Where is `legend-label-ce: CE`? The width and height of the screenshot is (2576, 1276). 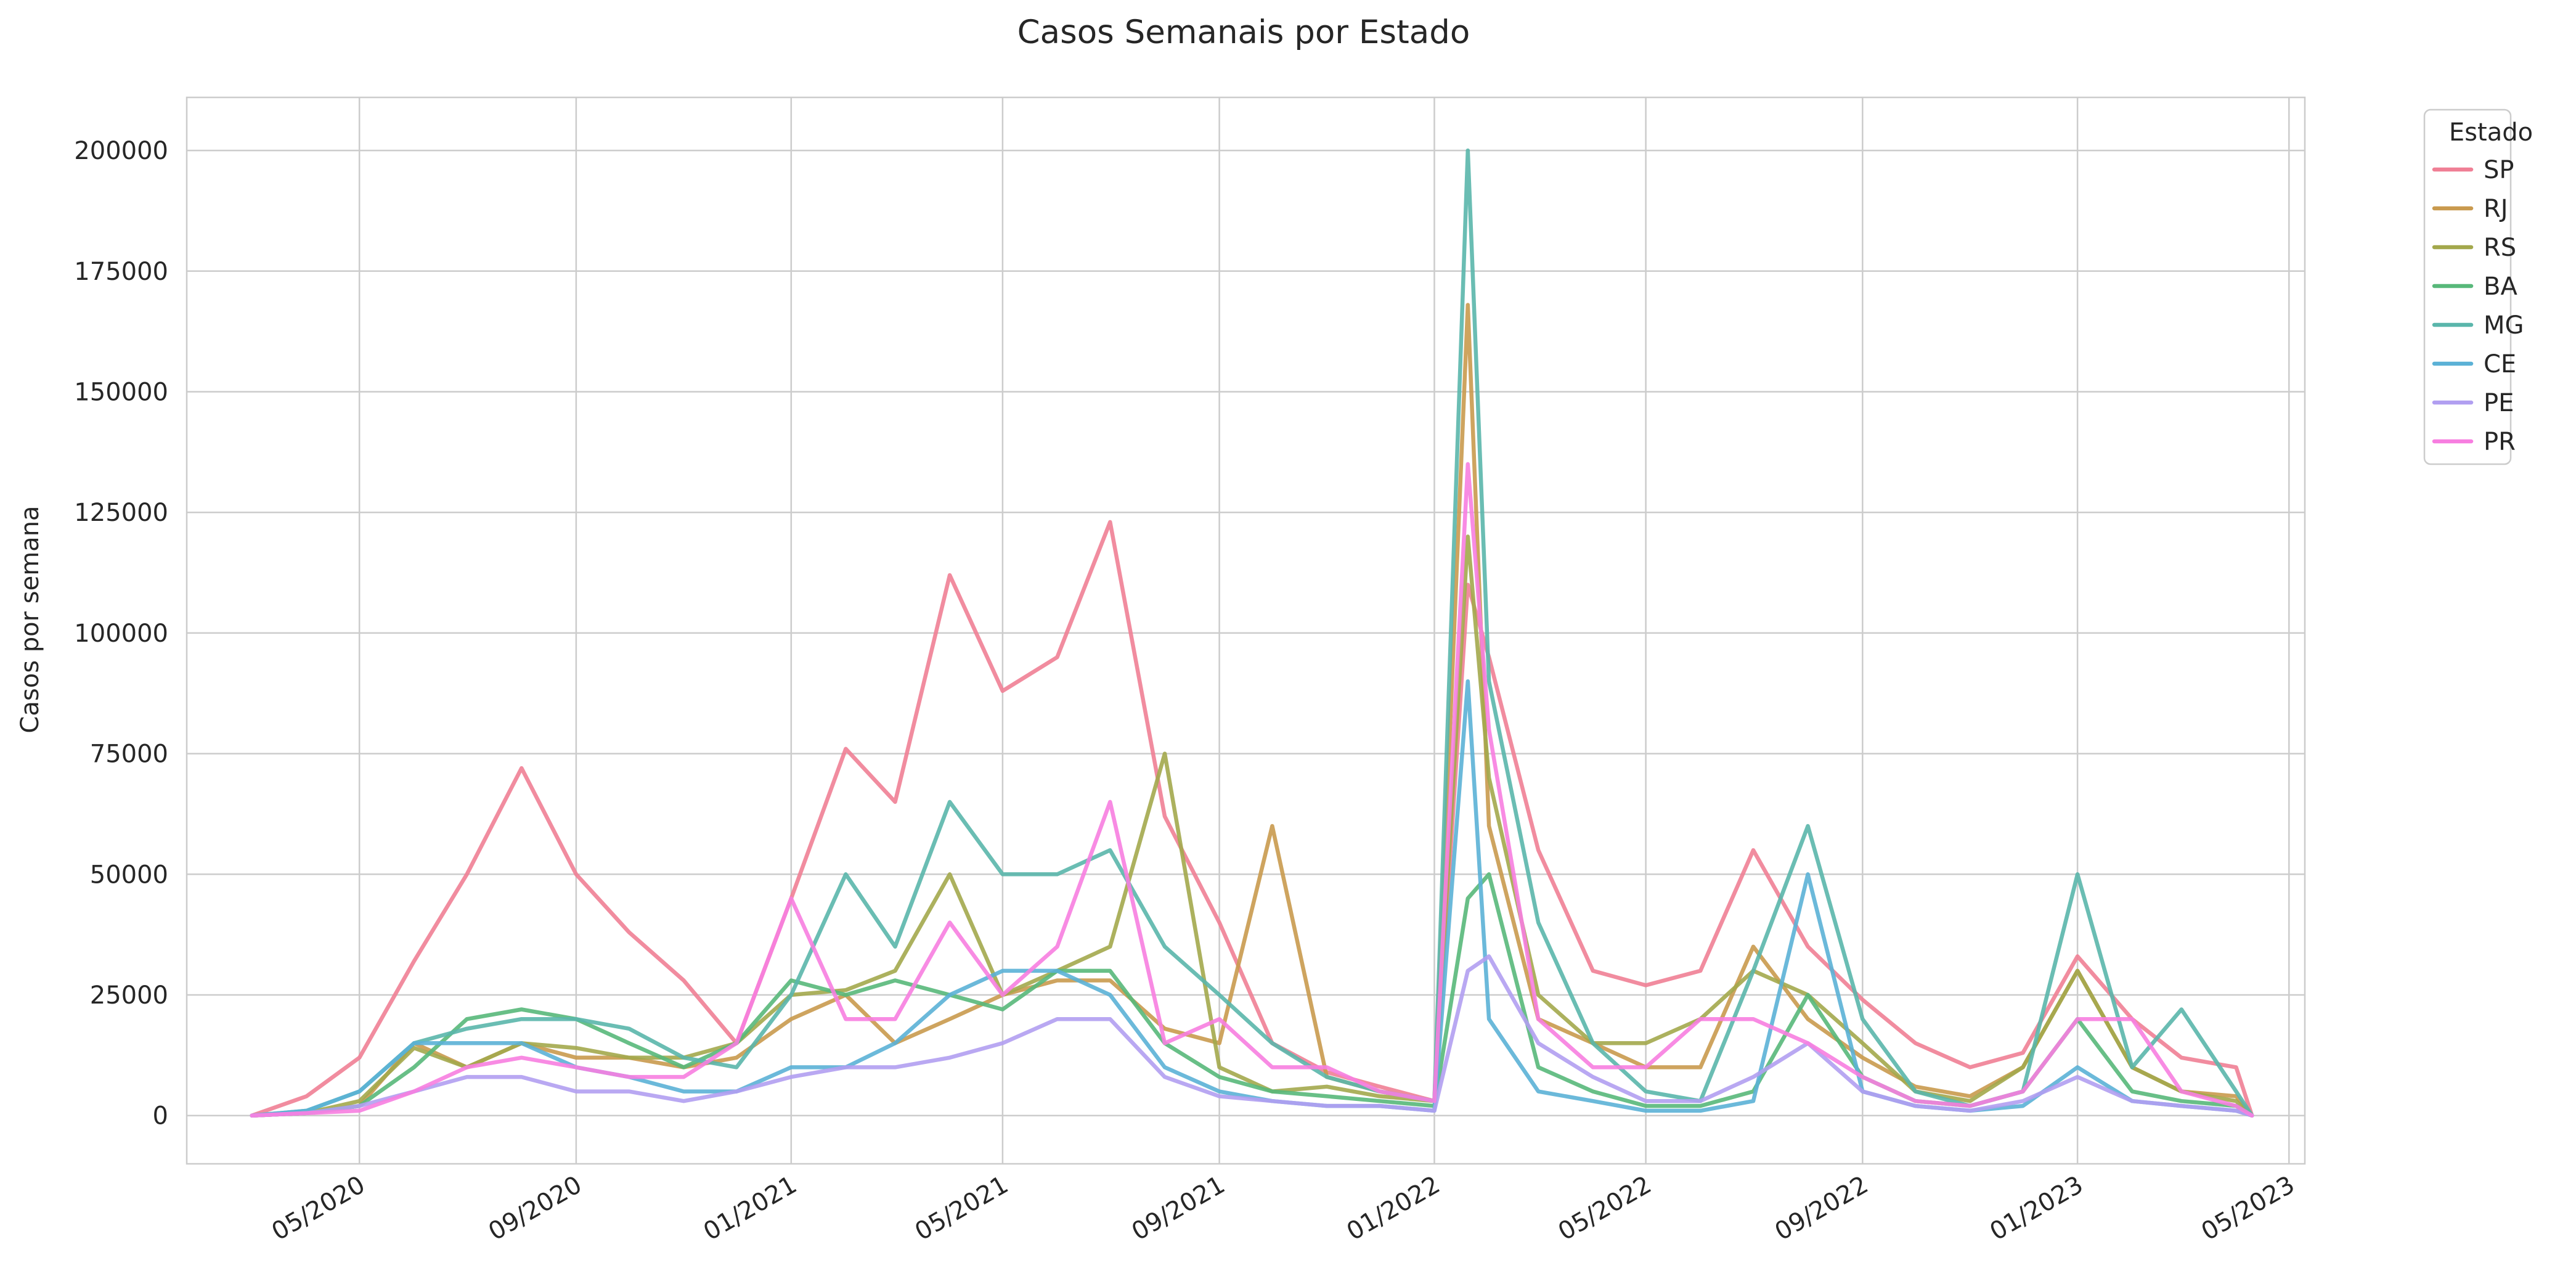 legend-label-ce: CE is located at coordinates (2500, 364).